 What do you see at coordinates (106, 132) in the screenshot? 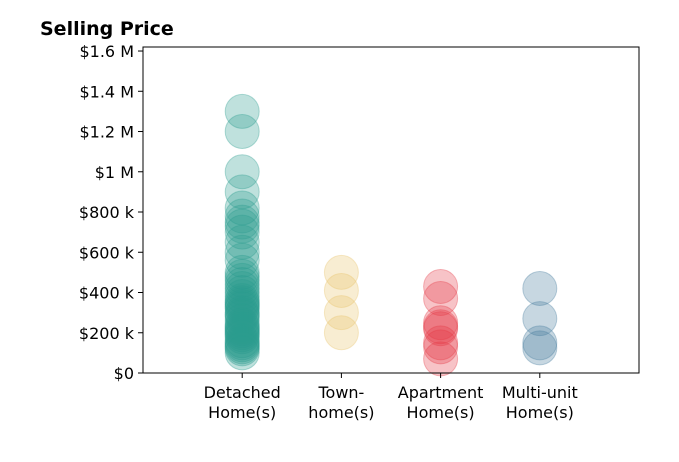
I see `y-tick-label: $1.2 M` at bounding box center [106, 132].